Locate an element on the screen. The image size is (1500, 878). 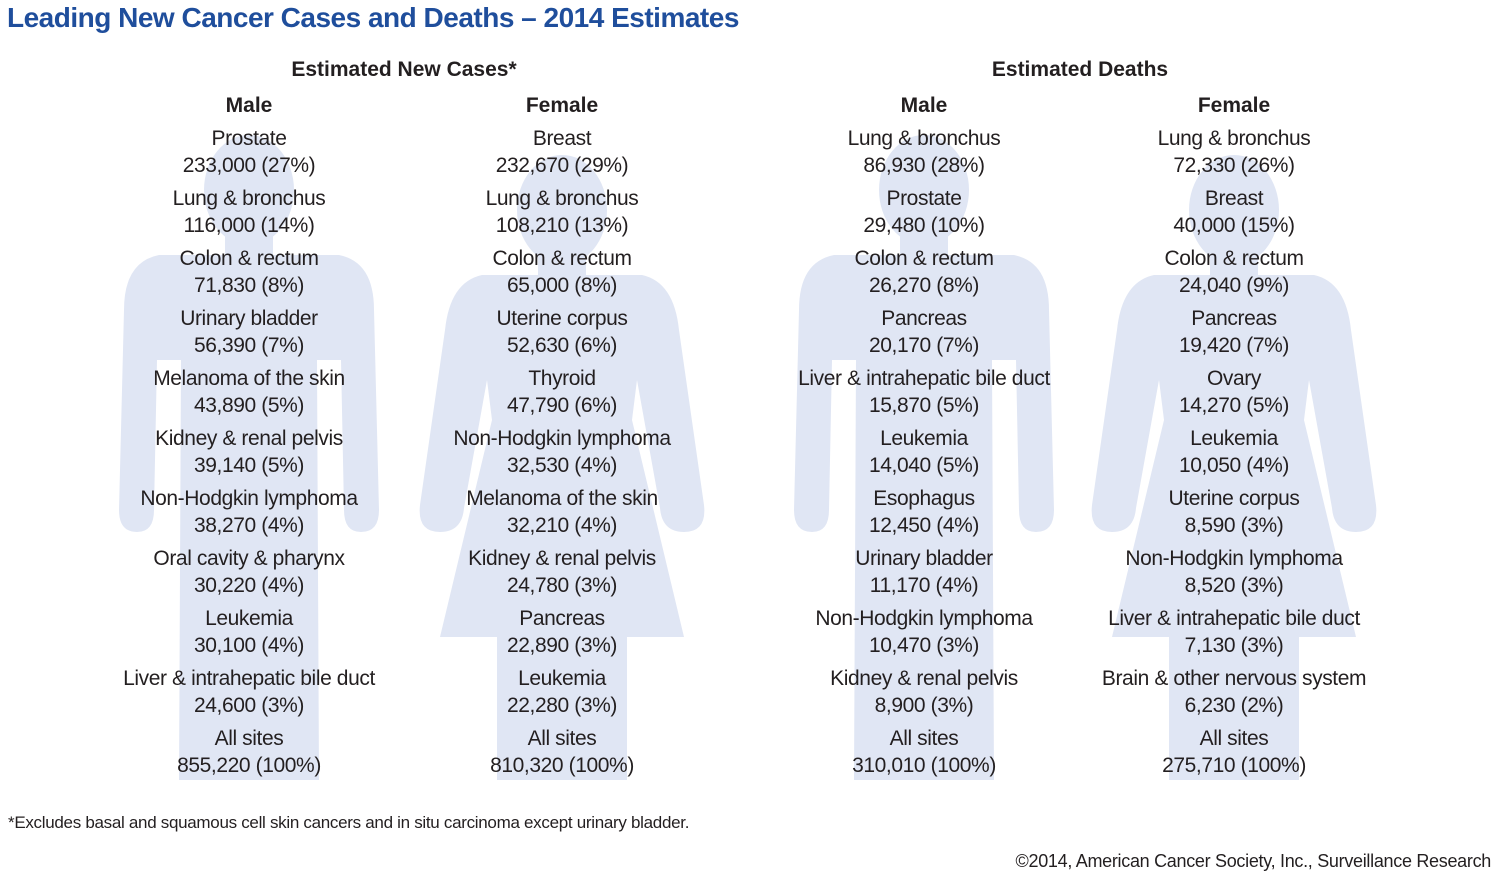
cancer-count: 32,210 (4%) is located at coordinates (561, 525).